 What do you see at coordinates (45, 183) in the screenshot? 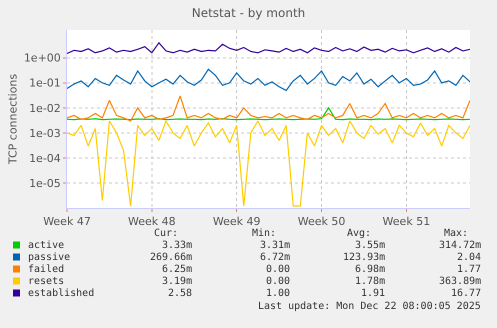
I see `y-tick-label: 1e-05` at bounding box center [45, 183].